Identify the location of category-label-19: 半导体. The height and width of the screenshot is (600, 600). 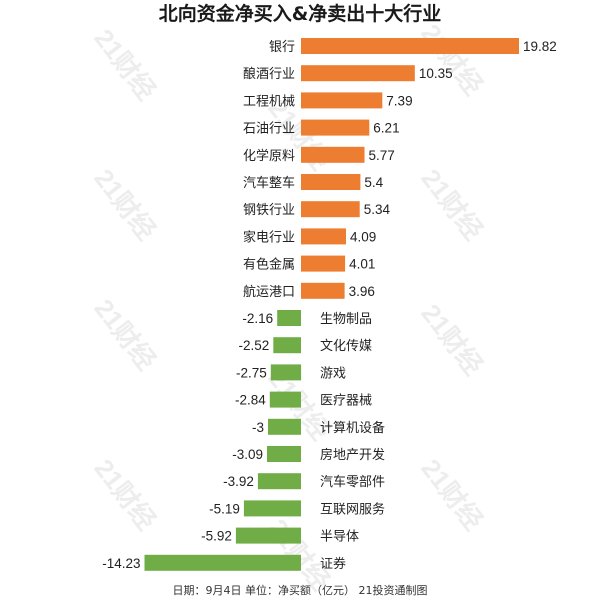
(339, 537).